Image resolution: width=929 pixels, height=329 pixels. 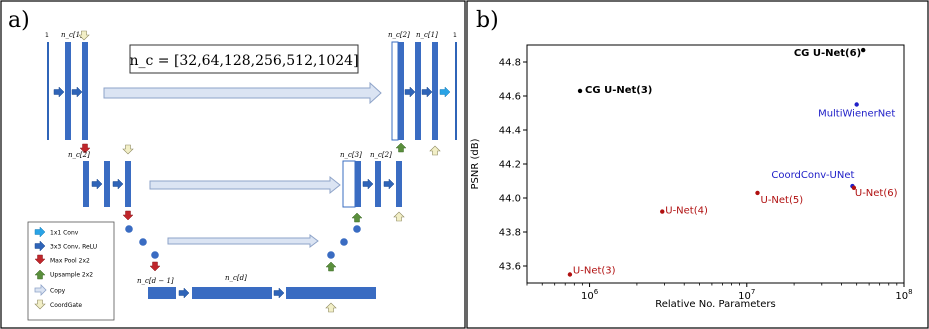 I want to click on copy-arrow-level1-icon, so click(x=242, y=93).